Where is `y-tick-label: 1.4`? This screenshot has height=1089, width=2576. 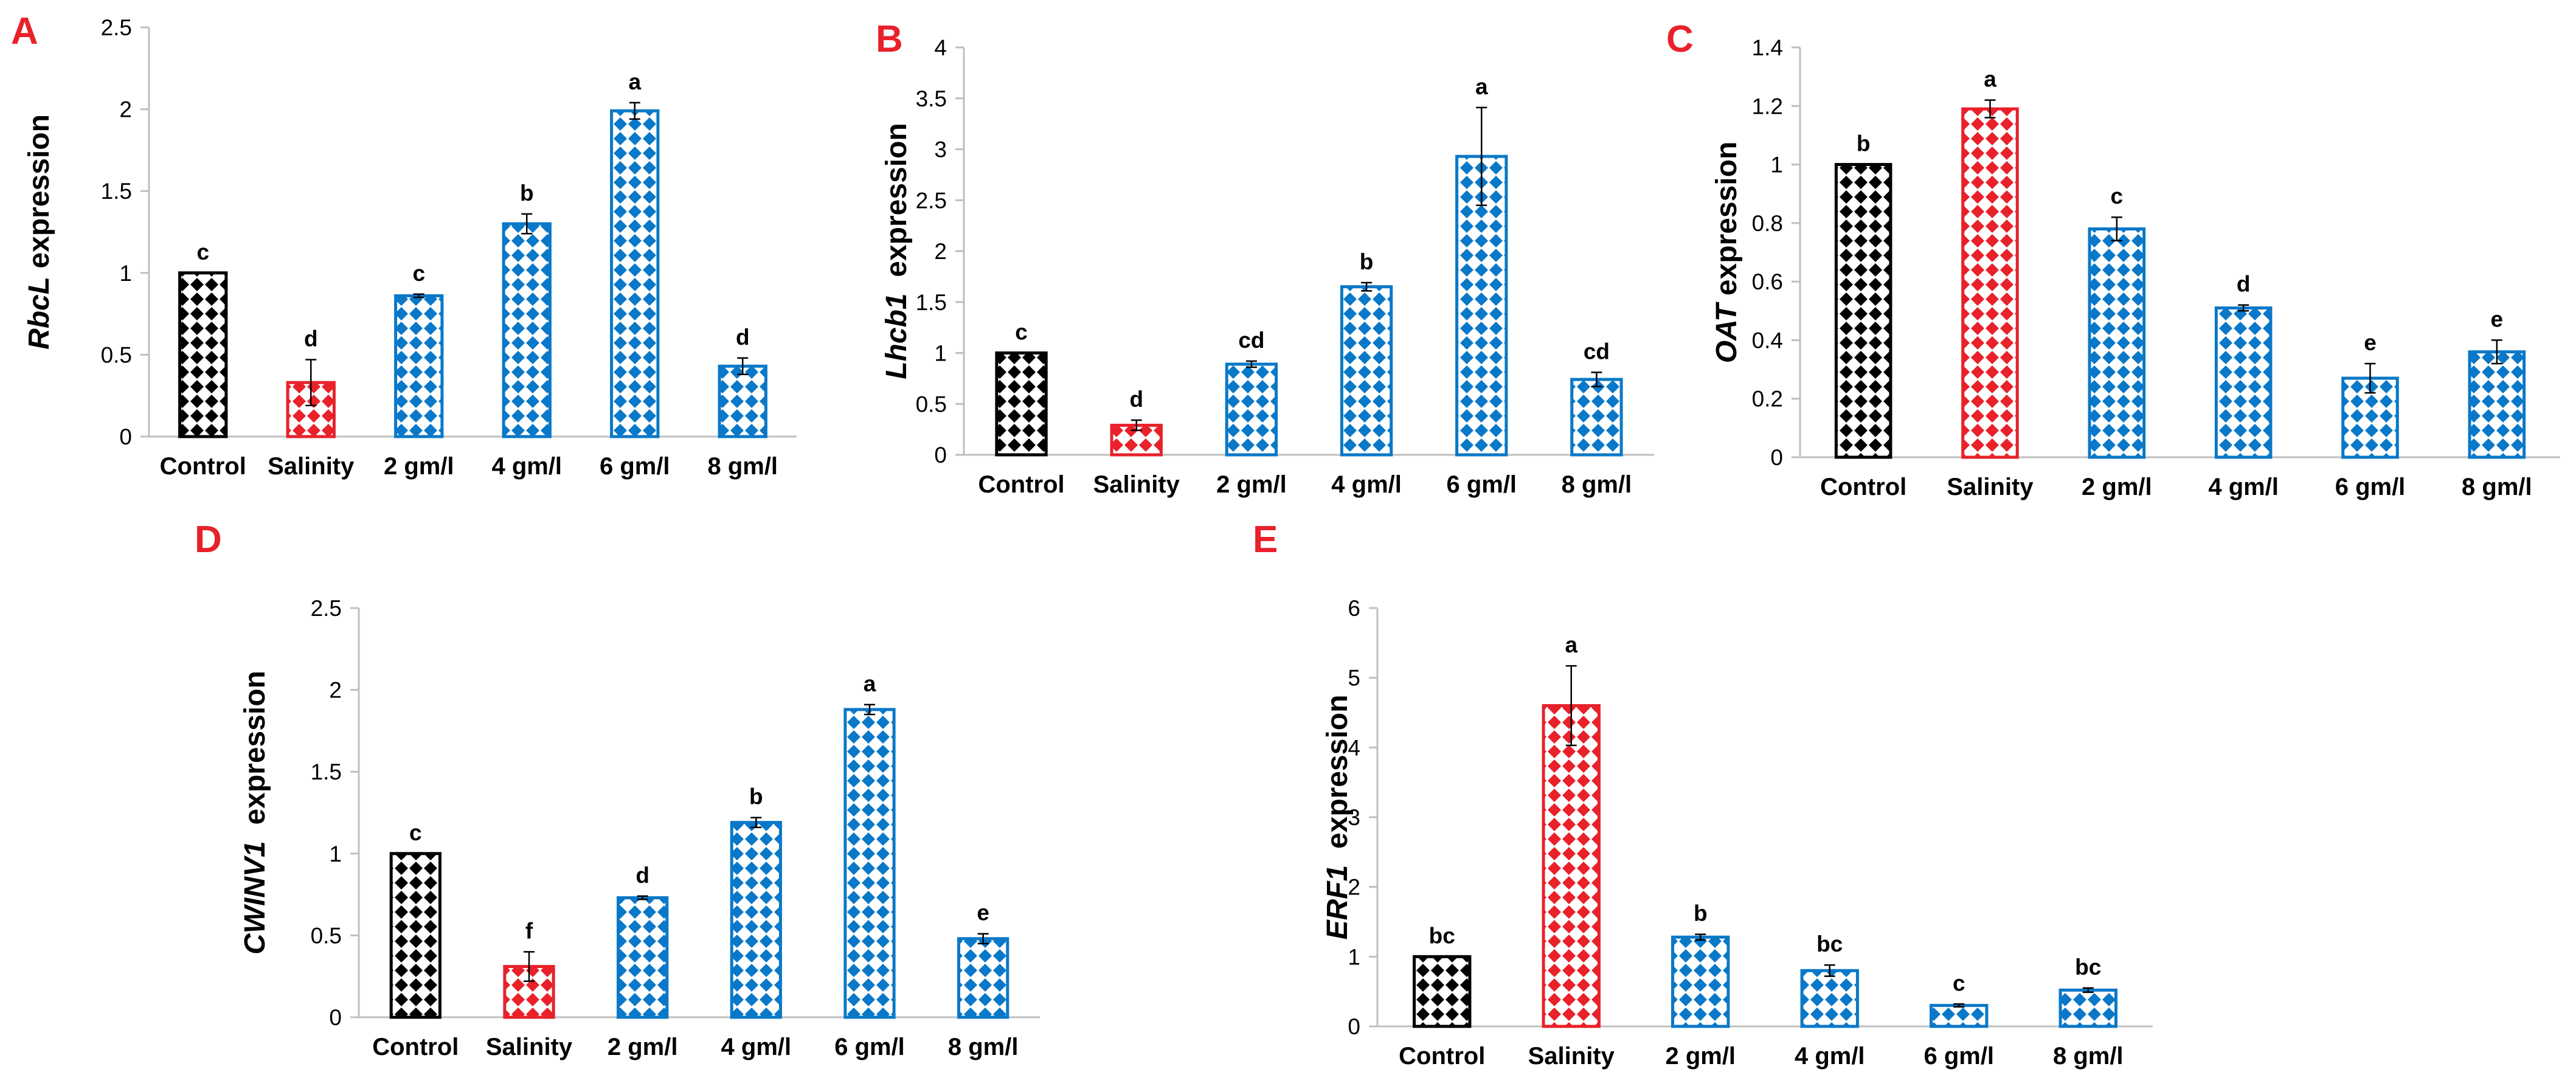
y-tick-label: 1.4 is located at coordinates (1767, 47).